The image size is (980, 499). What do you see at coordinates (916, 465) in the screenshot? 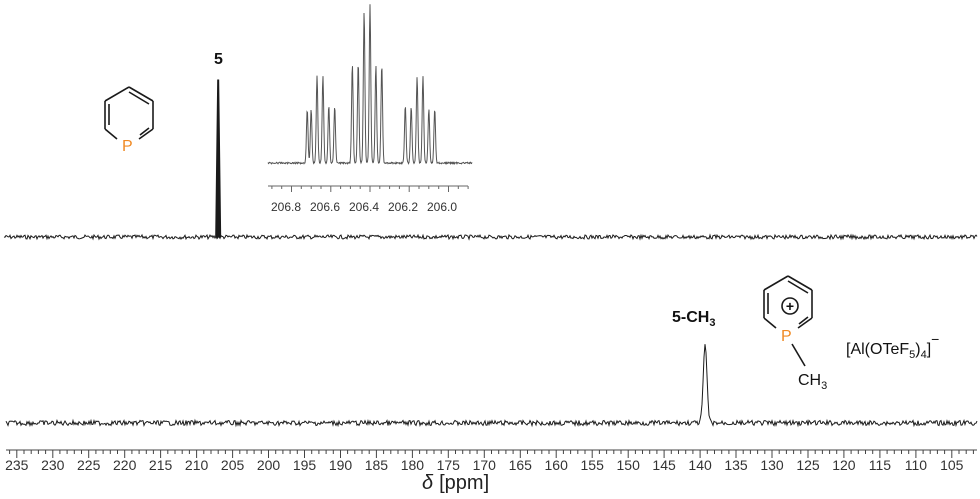
I see `x-axis-tick-label: 110` at bounding box center [916, 465].